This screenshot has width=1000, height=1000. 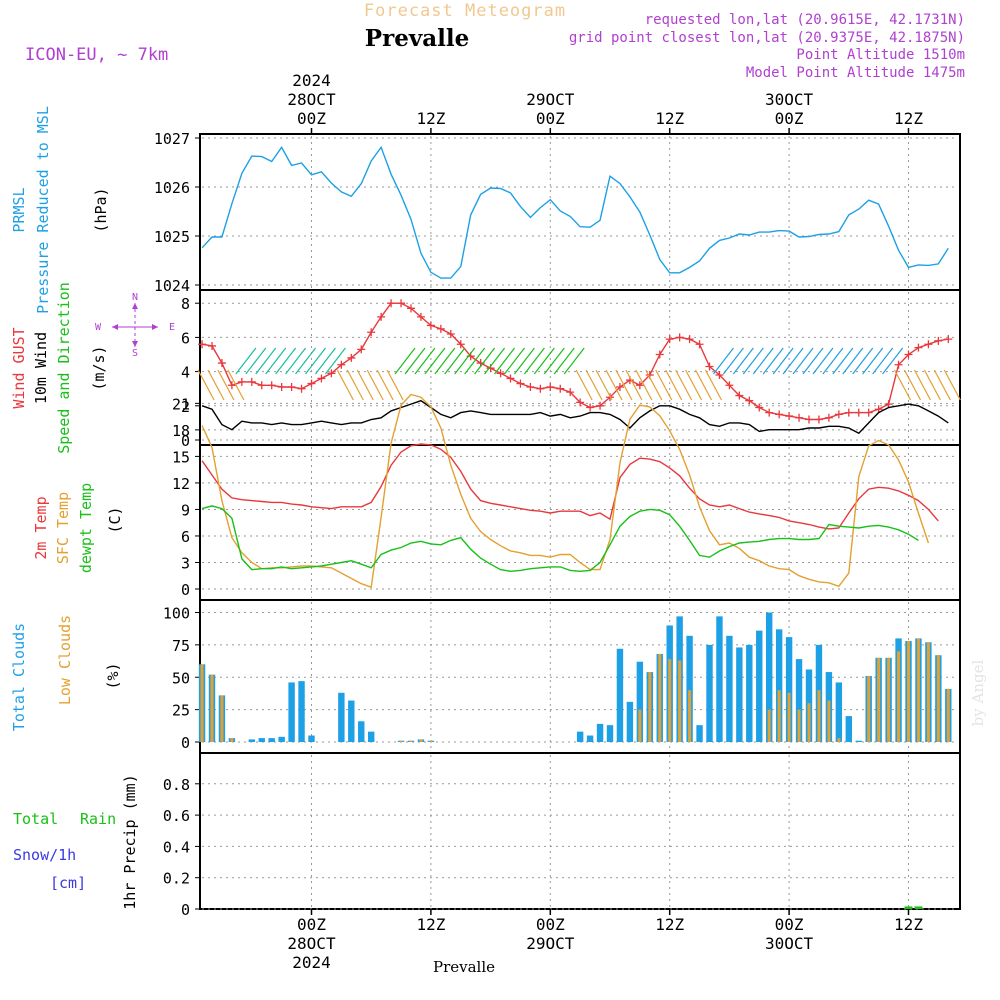 What do you see at coordinates (311, 99) in the screenshot?
I see `top-time-label: 28OCT` at bounding box center [311, 99].